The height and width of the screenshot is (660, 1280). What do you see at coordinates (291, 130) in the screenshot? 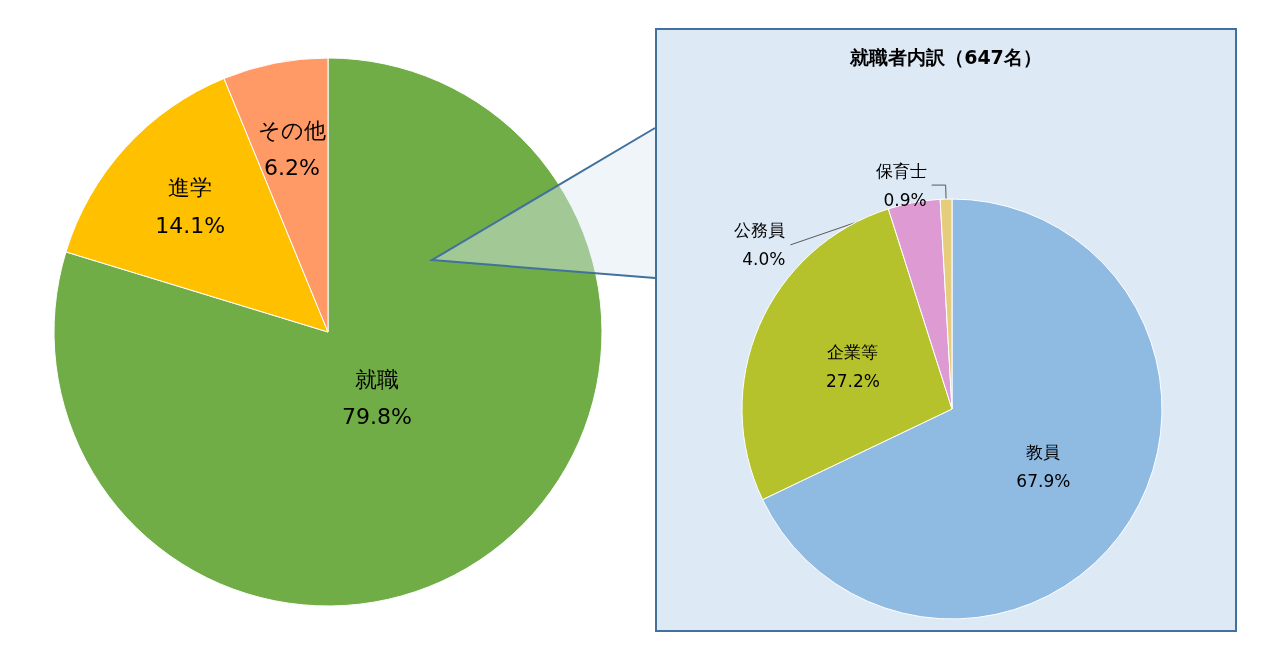
I see `slice-label: その他` at bounding box center [291, 130].